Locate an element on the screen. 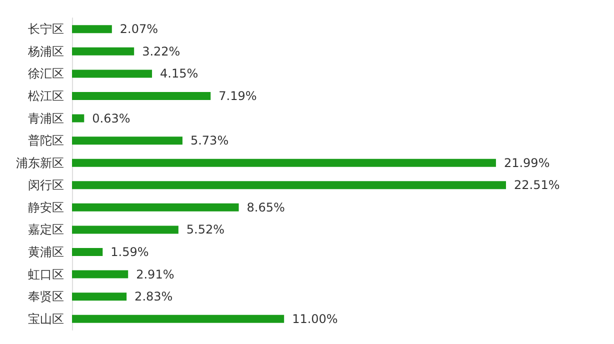 The image size is (614, 344). y-tick-label: 嘉定区 is located at coordinates (46, 229).